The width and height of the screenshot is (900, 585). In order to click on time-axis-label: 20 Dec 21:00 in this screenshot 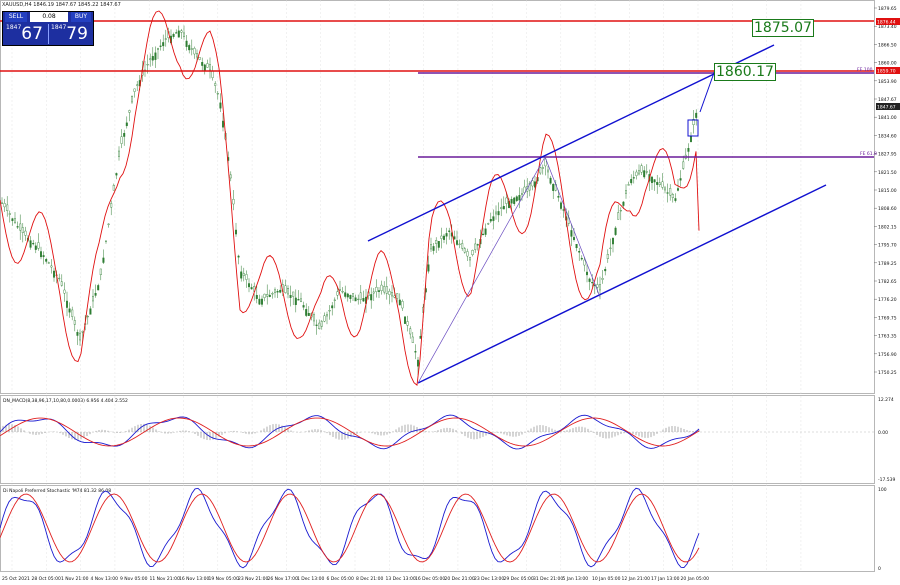, I will do `click(460, 579)`.